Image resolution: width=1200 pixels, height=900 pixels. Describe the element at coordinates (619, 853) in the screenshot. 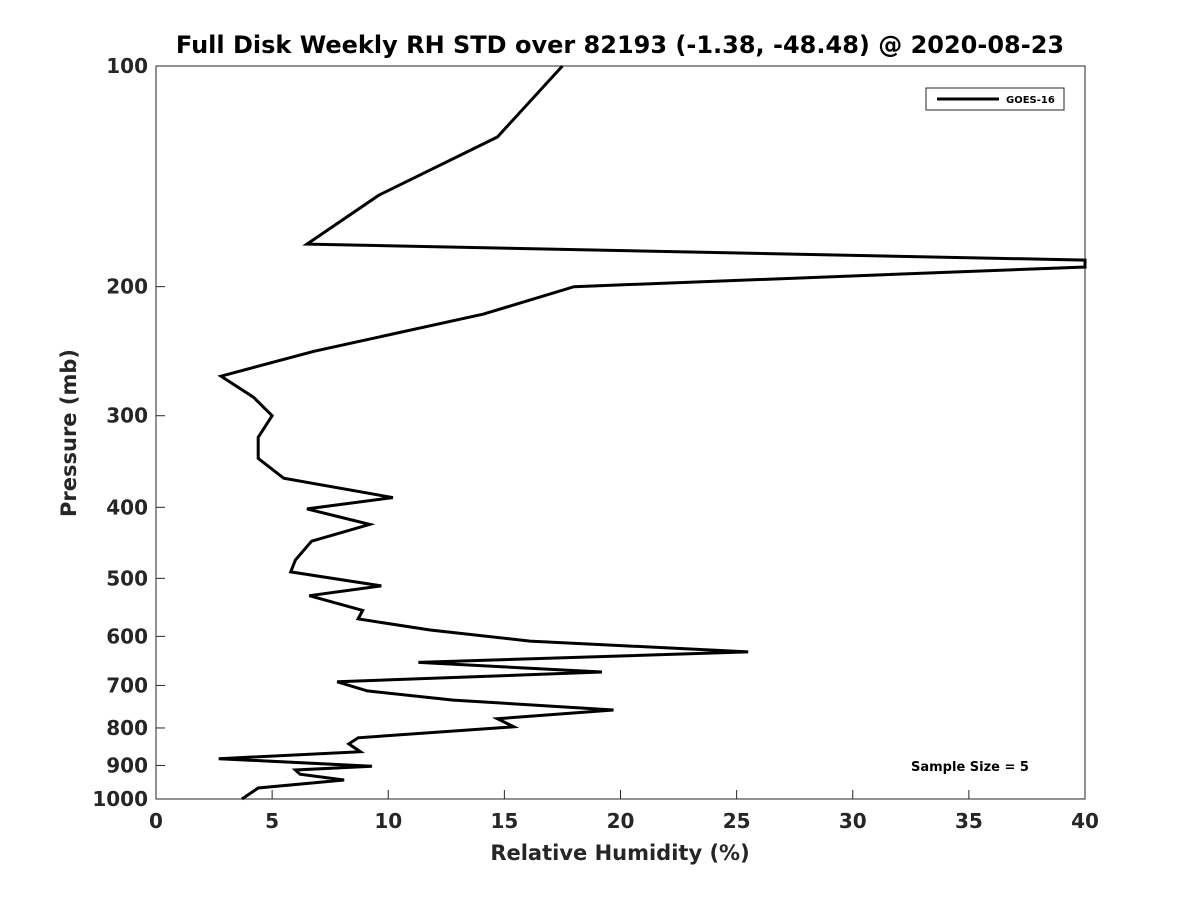

I see `x-axis-label: Relative Humidity (%)` at that location.